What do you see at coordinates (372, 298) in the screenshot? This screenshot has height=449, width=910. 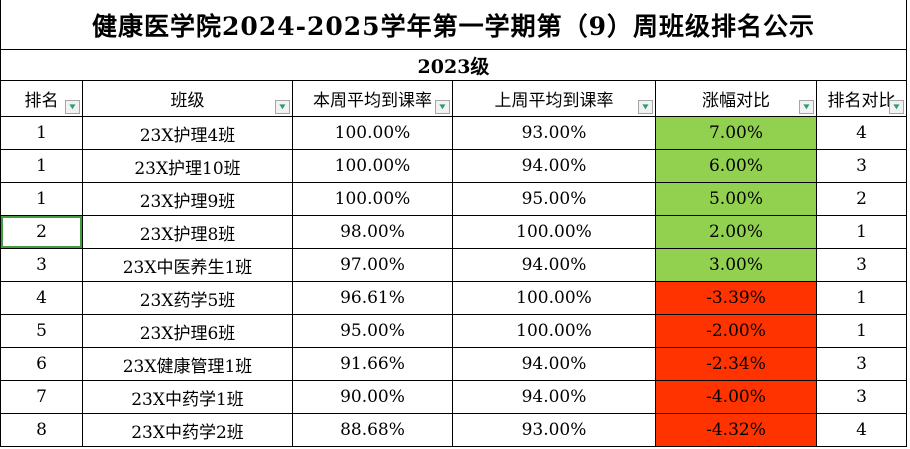 I see `this-week-rate-cell: 96.61%` at bounding box center [372, 298].